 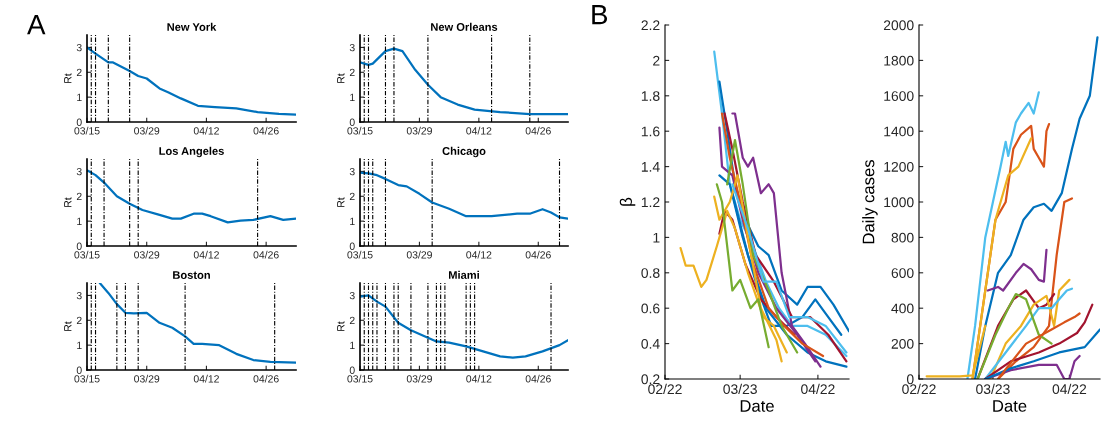 What do you see at coordinates (898, 25) in the screenshot?
I see `y-tick-label: 2000` at bounding box center [898, 25].